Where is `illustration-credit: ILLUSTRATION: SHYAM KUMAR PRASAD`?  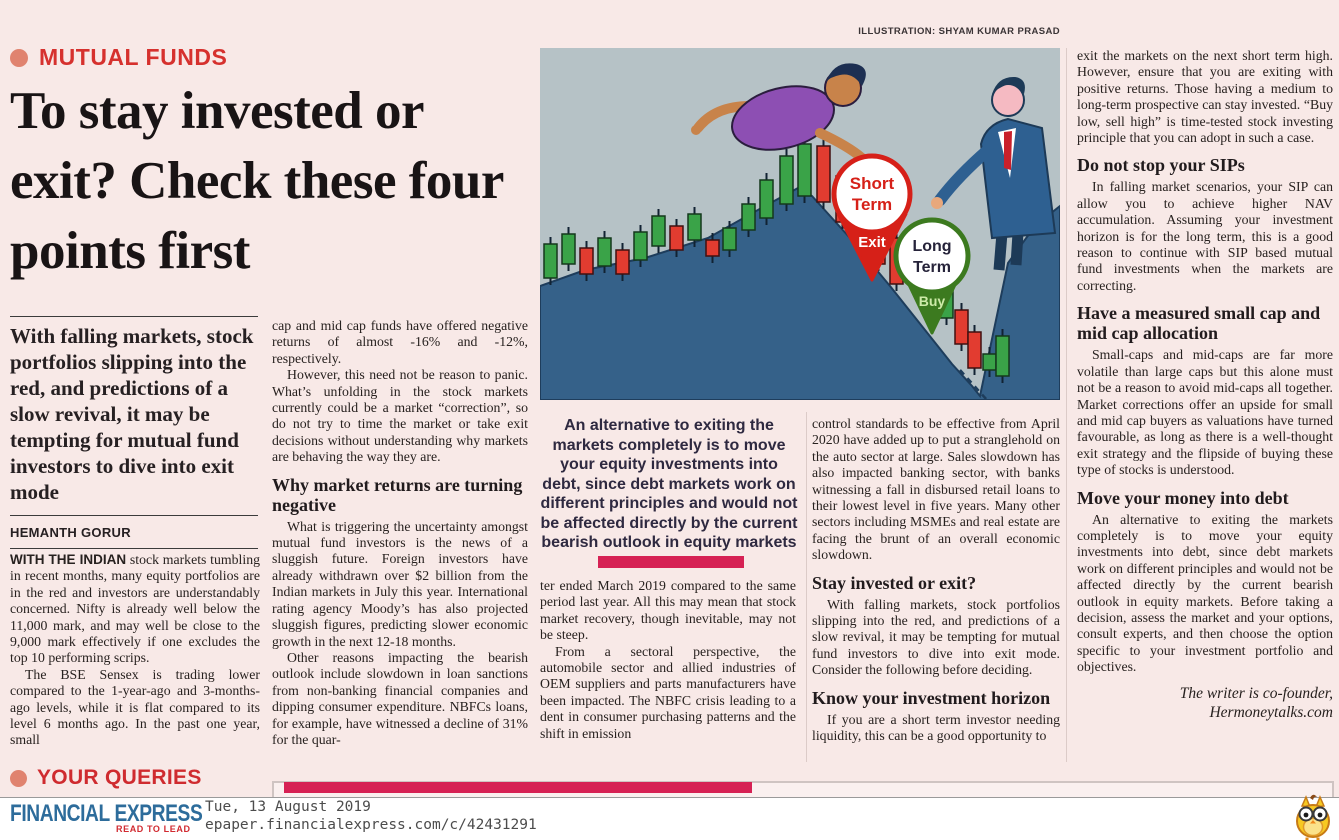
illustration-credit: ILLUSTRATION: SHYAM KUMAR PRASAD is located at coordinates (959, 31).